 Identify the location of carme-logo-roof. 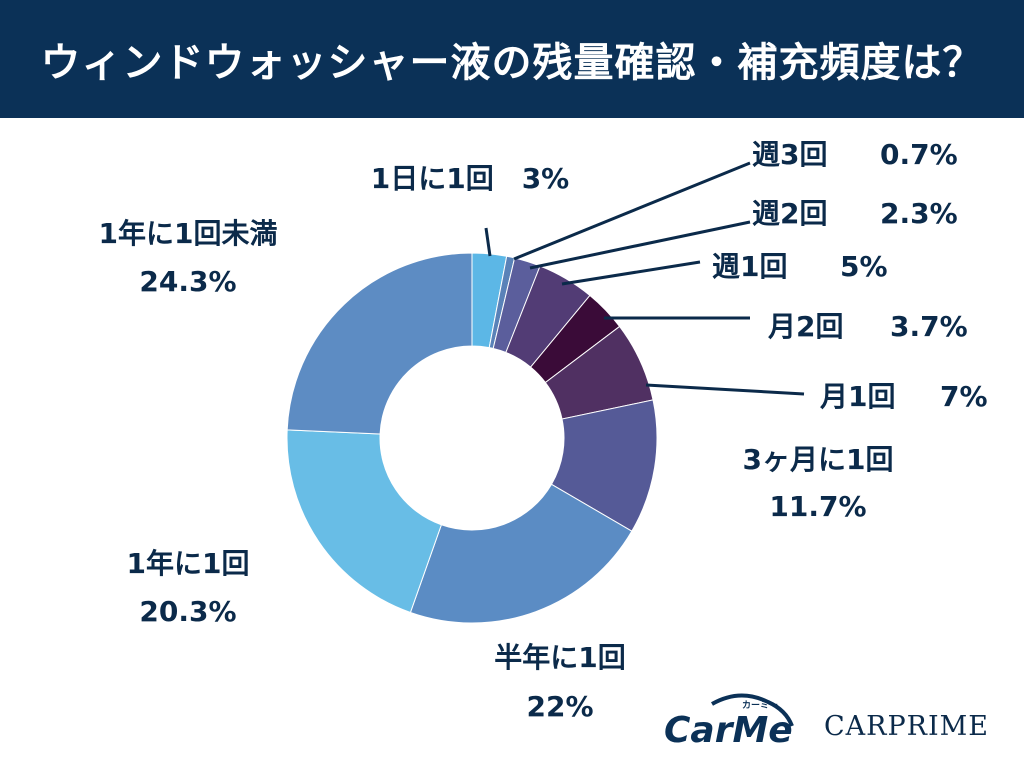
(752, 710).